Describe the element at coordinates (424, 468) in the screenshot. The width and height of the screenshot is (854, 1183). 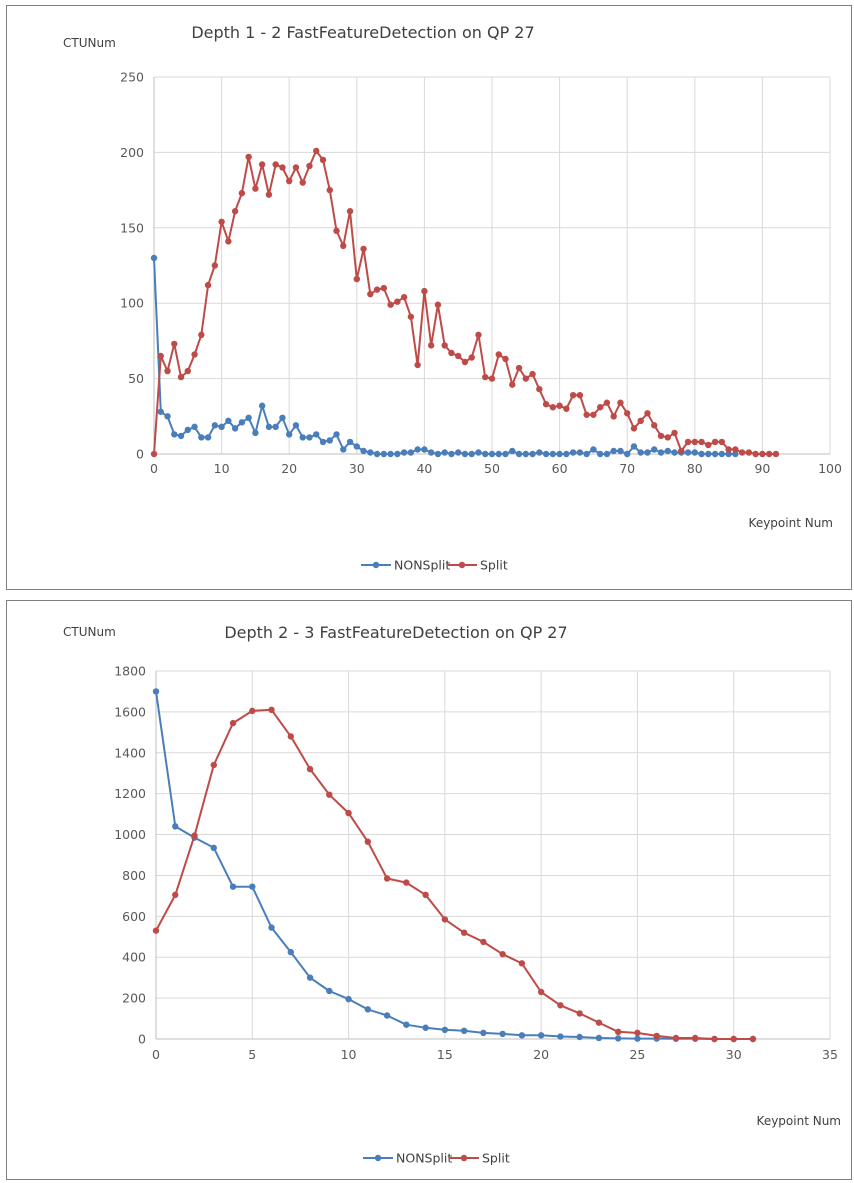
I see `x-tick-label: 40` at that location.